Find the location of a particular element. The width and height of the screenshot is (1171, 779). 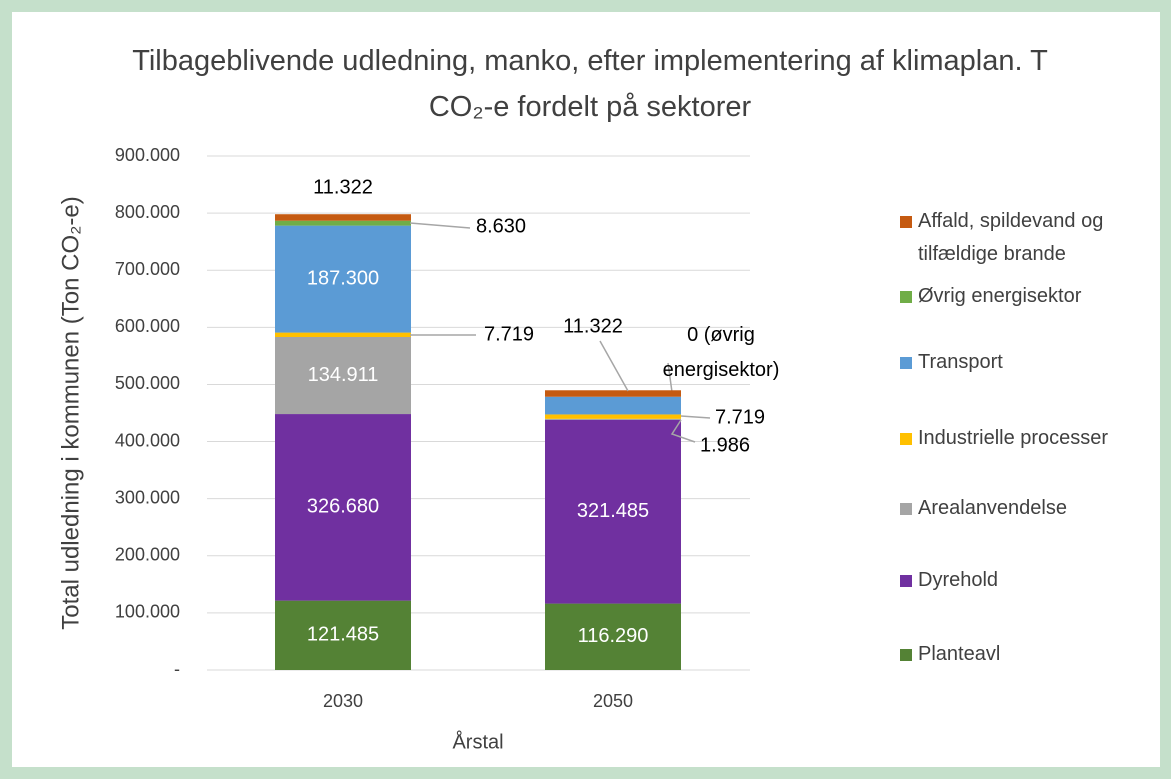

y-tick-label: 600.000 is located at coordinates (147, 326).